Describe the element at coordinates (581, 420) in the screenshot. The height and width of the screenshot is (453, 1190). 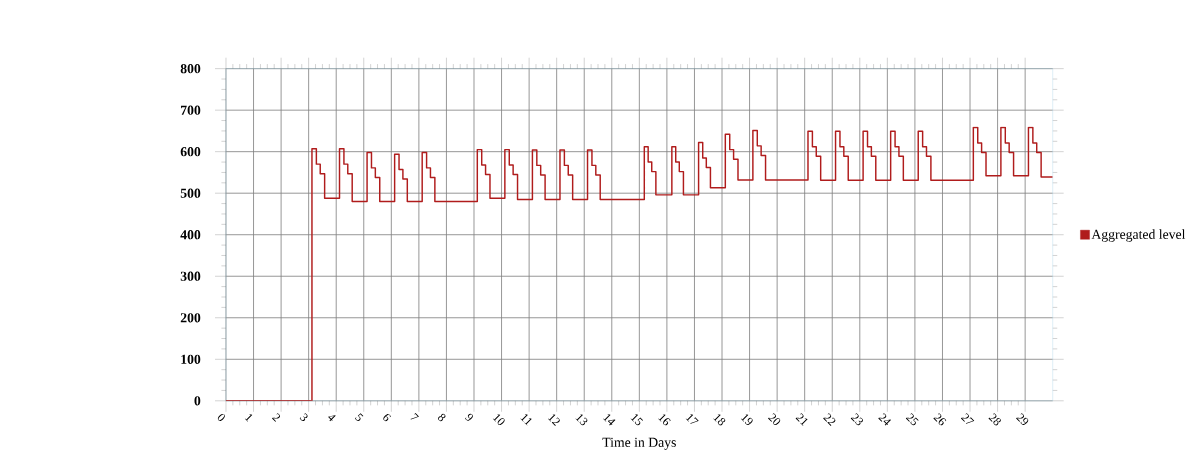
I see `x-tick-label: 13` at that location.